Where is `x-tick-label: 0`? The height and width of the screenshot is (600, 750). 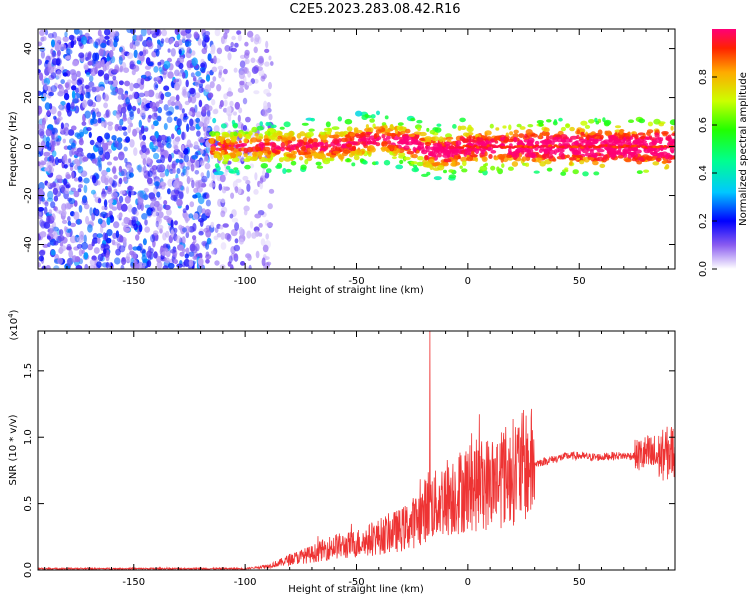 x-tick-label: 0 is located at coordinates (468, 582).